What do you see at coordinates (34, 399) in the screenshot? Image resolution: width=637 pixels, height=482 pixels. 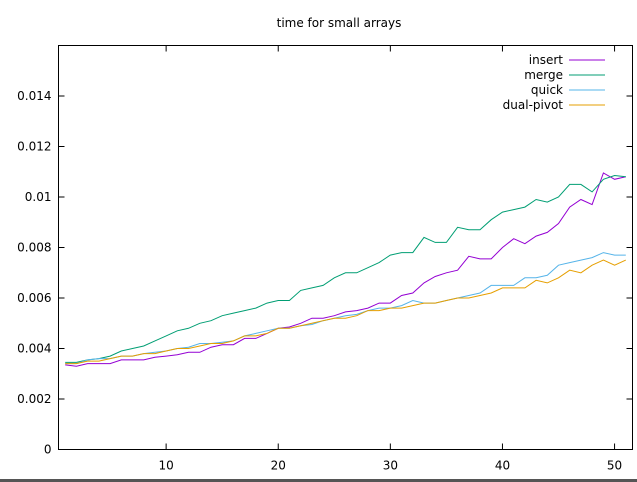 I see `y-tick-label: 0.002` at bounding box center [34, 399].